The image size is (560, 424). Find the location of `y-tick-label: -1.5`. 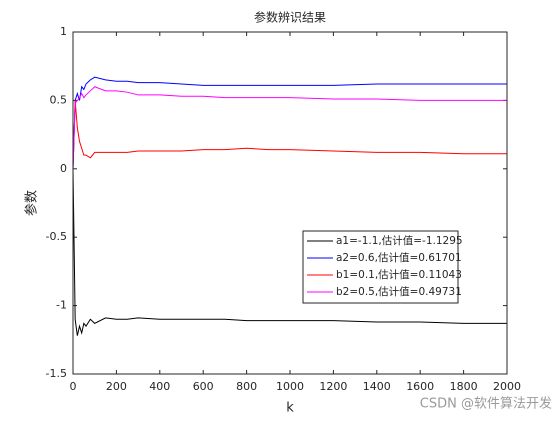

y-tick-label: -1.5 is located at coordinates (56, 373).